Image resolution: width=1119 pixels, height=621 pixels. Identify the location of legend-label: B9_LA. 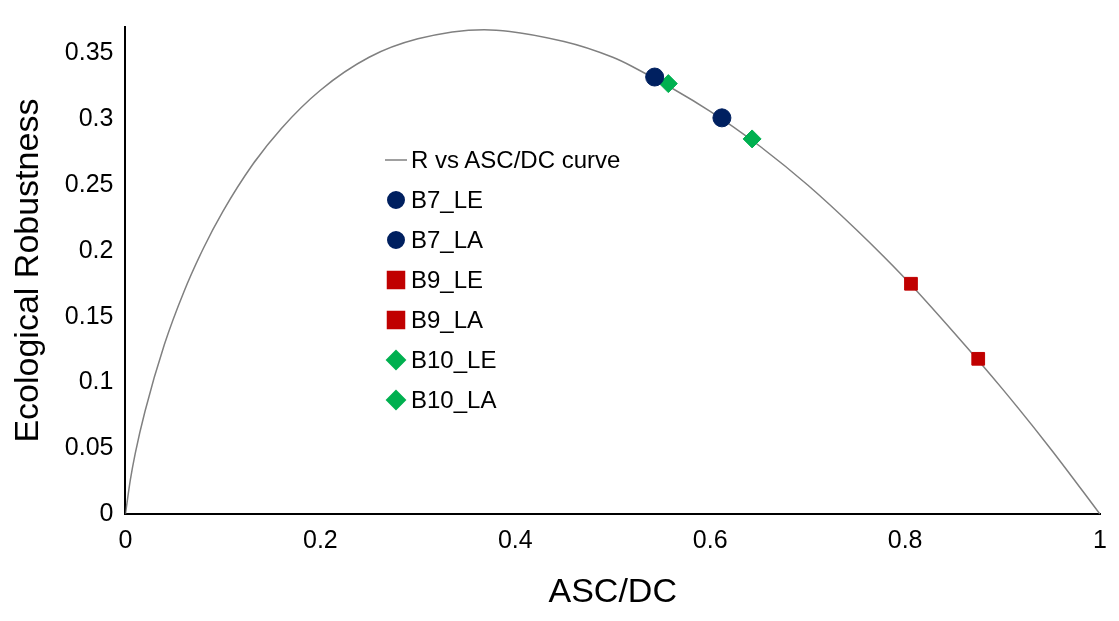
(447, 320).